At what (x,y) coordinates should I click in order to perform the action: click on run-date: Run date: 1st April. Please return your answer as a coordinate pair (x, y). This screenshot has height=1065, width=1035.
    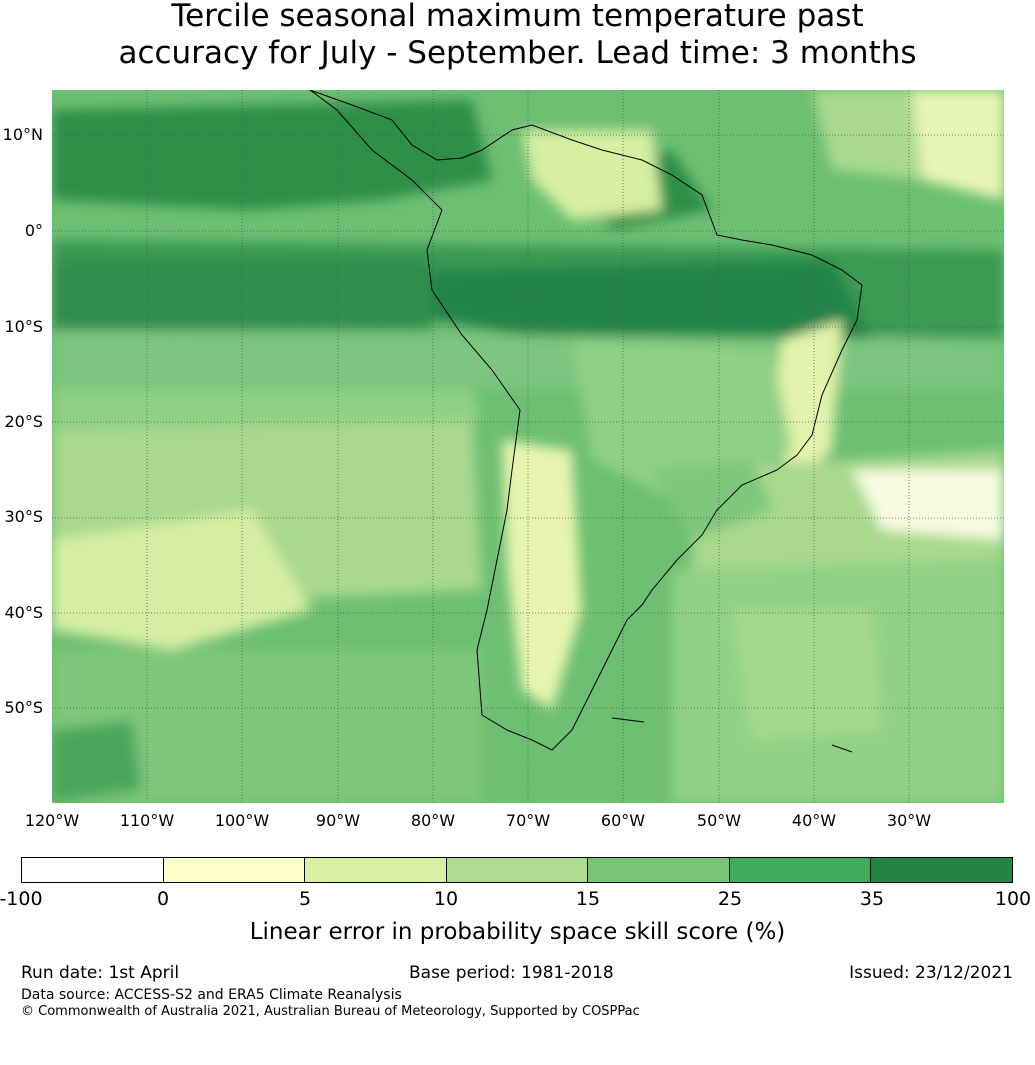
    Looking at the image, I should click on (100, 973).